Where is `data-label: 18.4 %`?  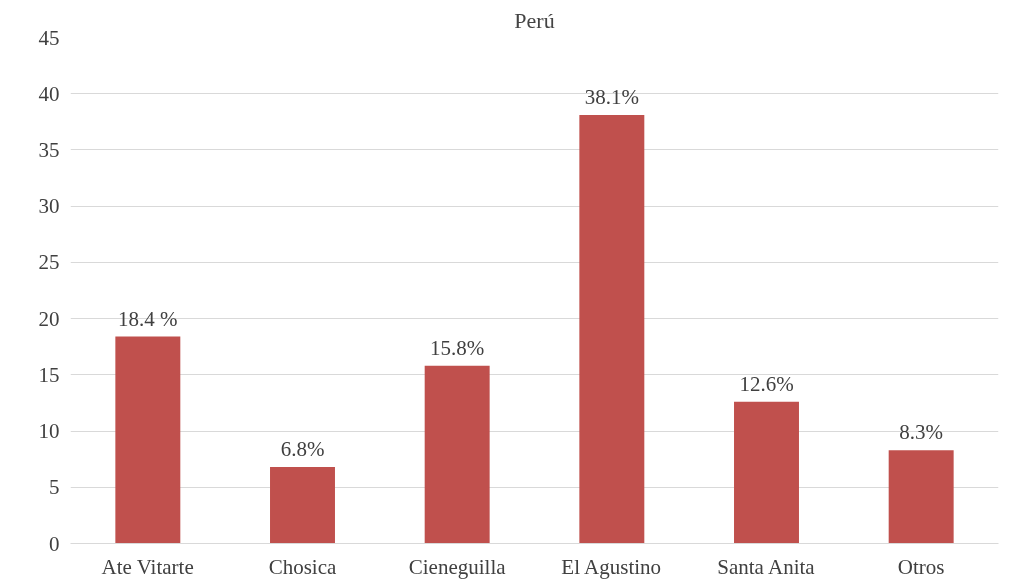 data-label: 18.4 % is located at coordinates (148, 318).